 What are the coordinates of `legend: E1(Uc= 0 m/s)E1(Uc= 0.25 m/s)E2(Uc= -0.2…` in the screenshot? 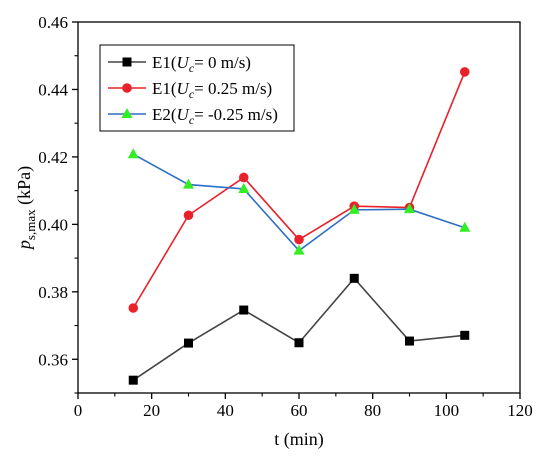 It's located at (197, 88).